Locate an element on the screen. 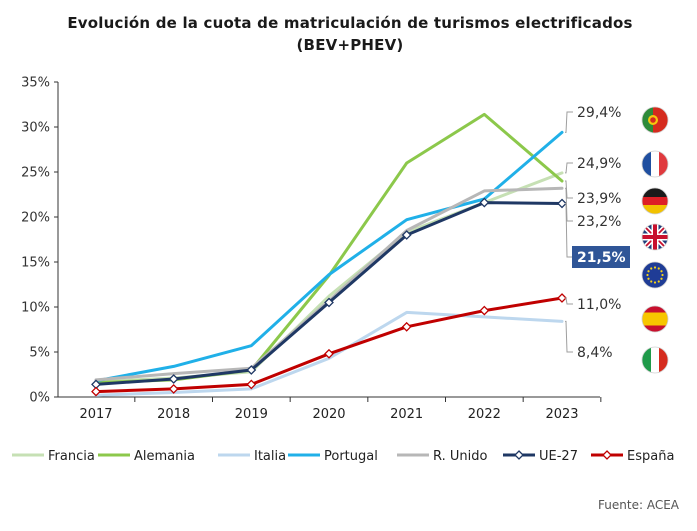 This screenshot has width=697, height=531. chart-subtitle: (BEV+PHEV) is located at coordinates (350, 45).